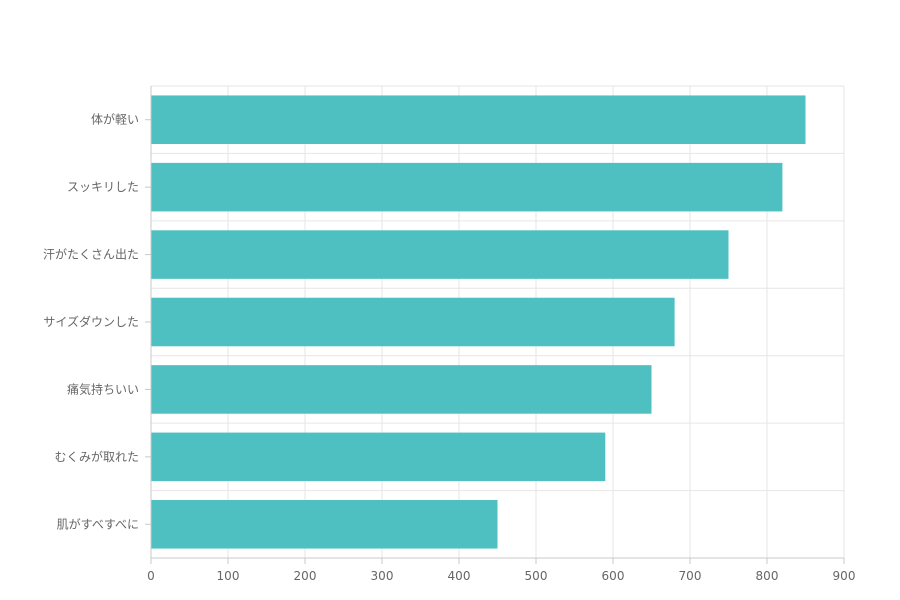 The width and height of the screenshot is (900, 600). What do you see at coordinates (305, 576) in the screenshot?
I see `x-tick-label: 200` at bounding box center [305, 576].